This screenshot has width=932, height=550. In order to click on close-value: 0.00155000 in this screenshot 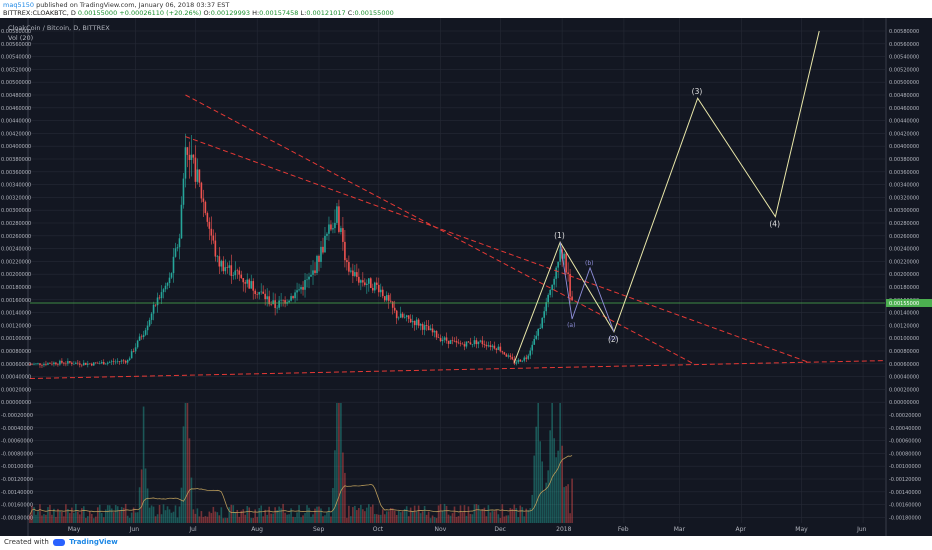, I will do `click(374, 13)`.